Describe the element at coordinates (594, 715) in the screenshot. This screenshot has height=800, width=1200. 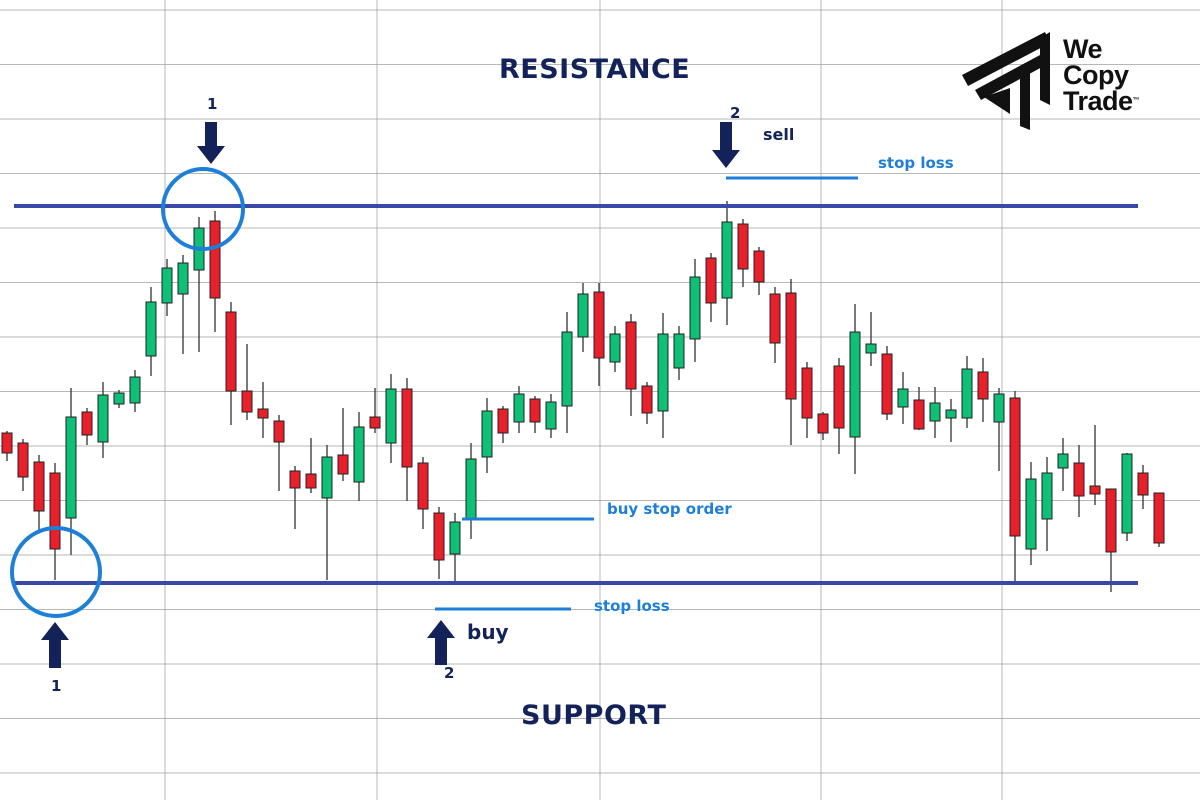
I see `support-label: SUPPORT` at that location.